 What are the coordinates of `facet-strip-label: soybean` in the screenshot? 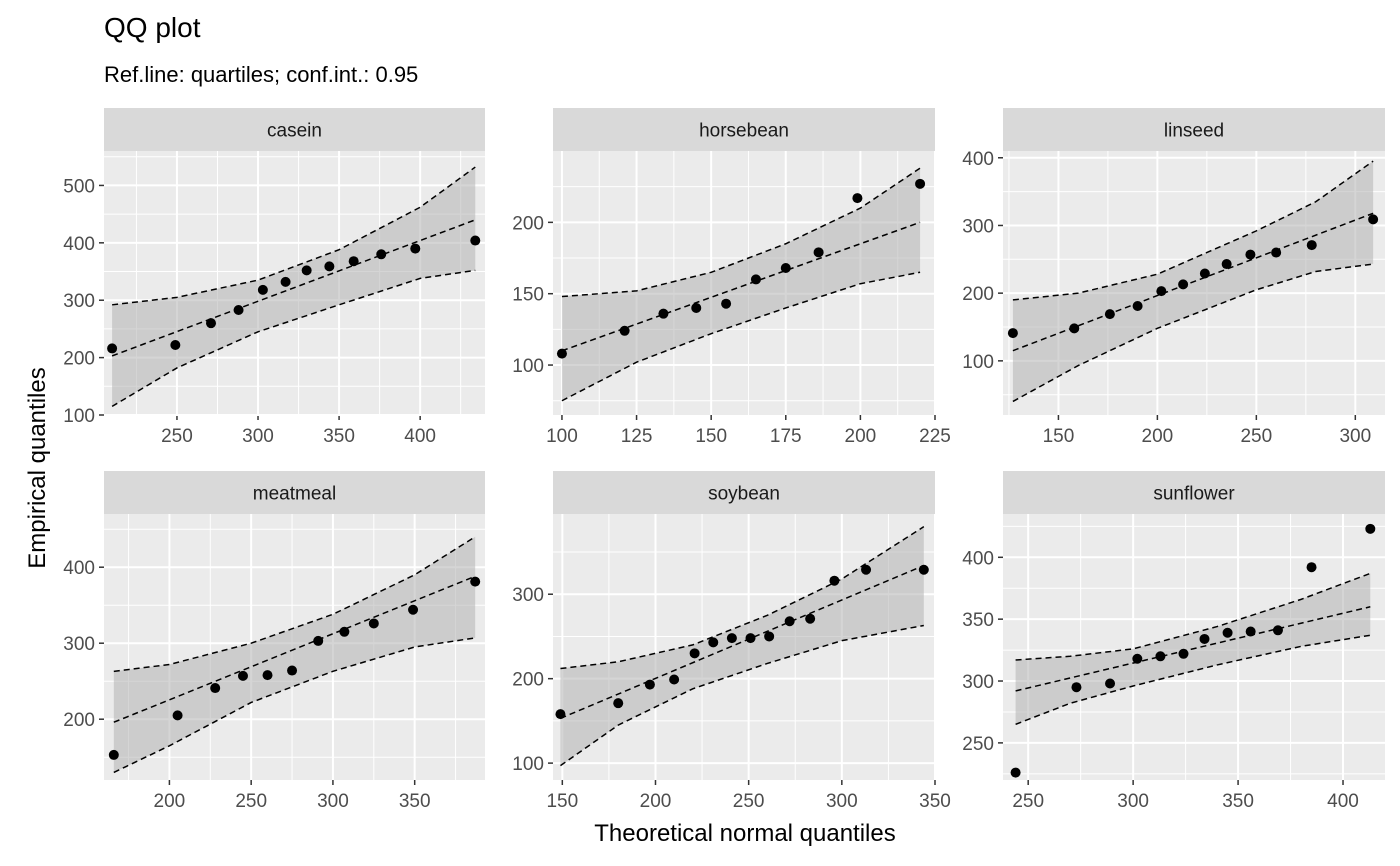 It's located at (744, 494).